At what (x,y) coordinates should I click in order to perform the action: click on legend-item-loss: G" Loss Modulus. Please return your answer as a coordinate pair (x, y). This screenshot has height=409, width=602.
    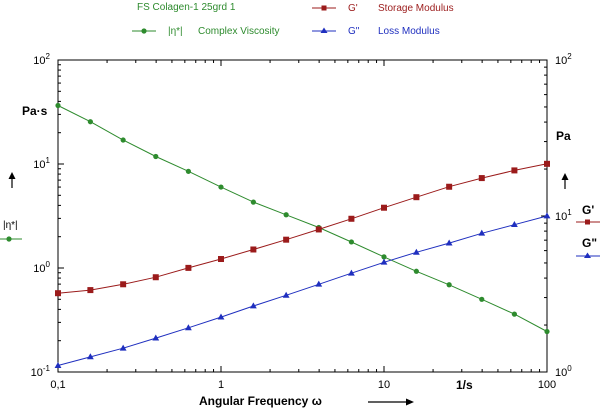
    Looking at the image, I should click on (376, 31).